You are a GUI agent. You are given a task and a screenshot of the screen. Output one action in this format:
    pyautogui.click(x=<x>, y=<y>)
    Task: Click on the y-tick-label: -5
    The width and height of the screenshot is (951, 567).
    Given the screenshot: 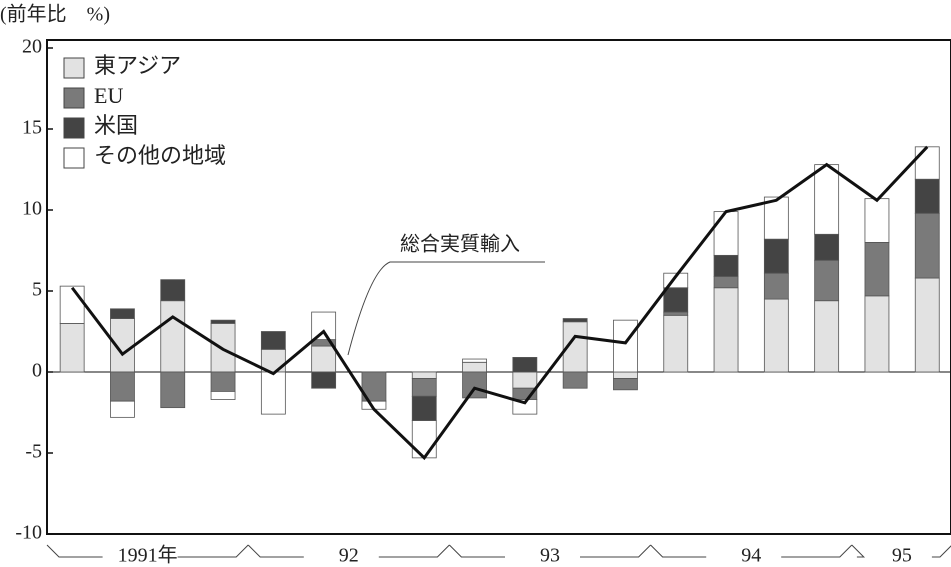 What is the action you would take?
    pyautogui.click(x=33, y=452)
    